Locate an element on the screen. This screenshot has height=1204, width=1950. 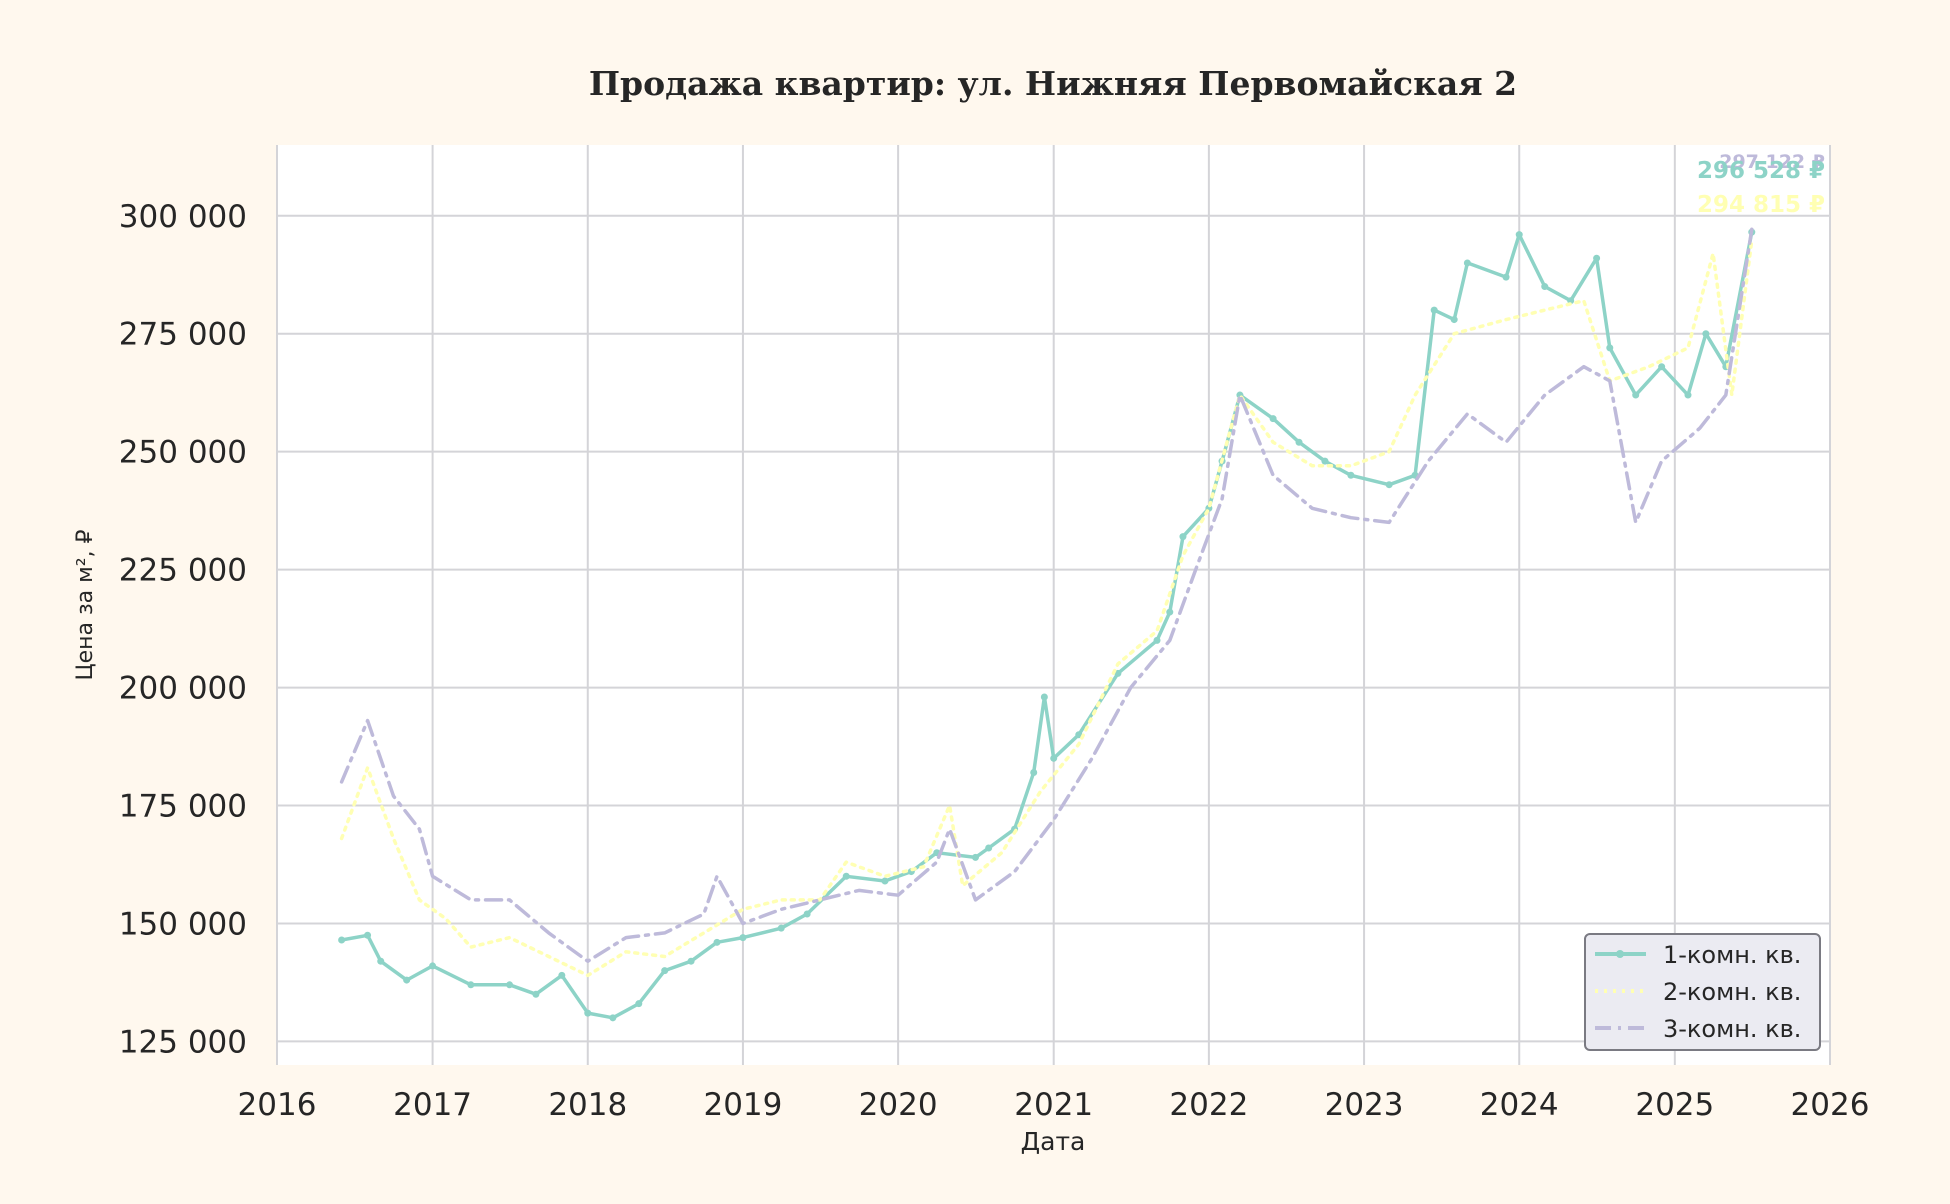
y-tick-label: 225 000 is located at coordinates (183, 571).